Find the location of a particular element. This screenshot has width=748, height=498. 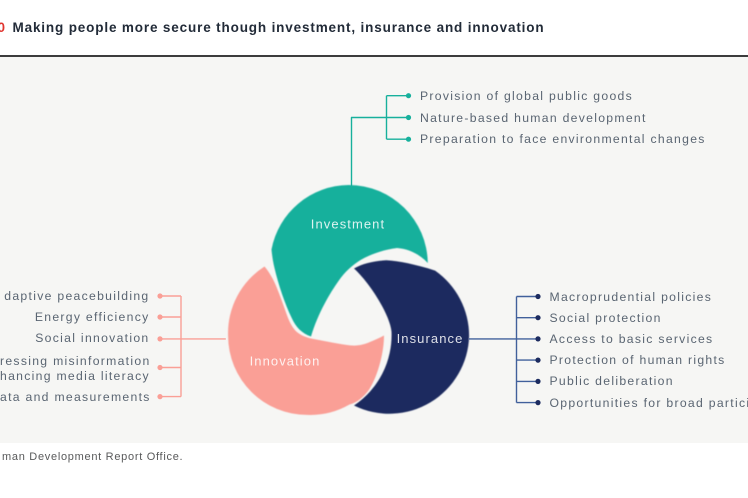

insurance-lobe is located at coordinates (412, 337).